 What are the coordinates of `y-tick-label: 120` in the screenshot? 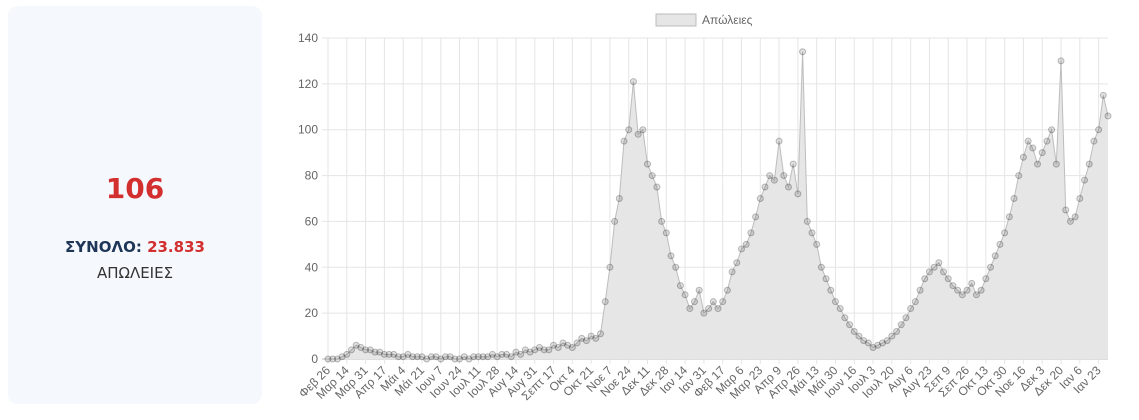 It's located at (308, 84).